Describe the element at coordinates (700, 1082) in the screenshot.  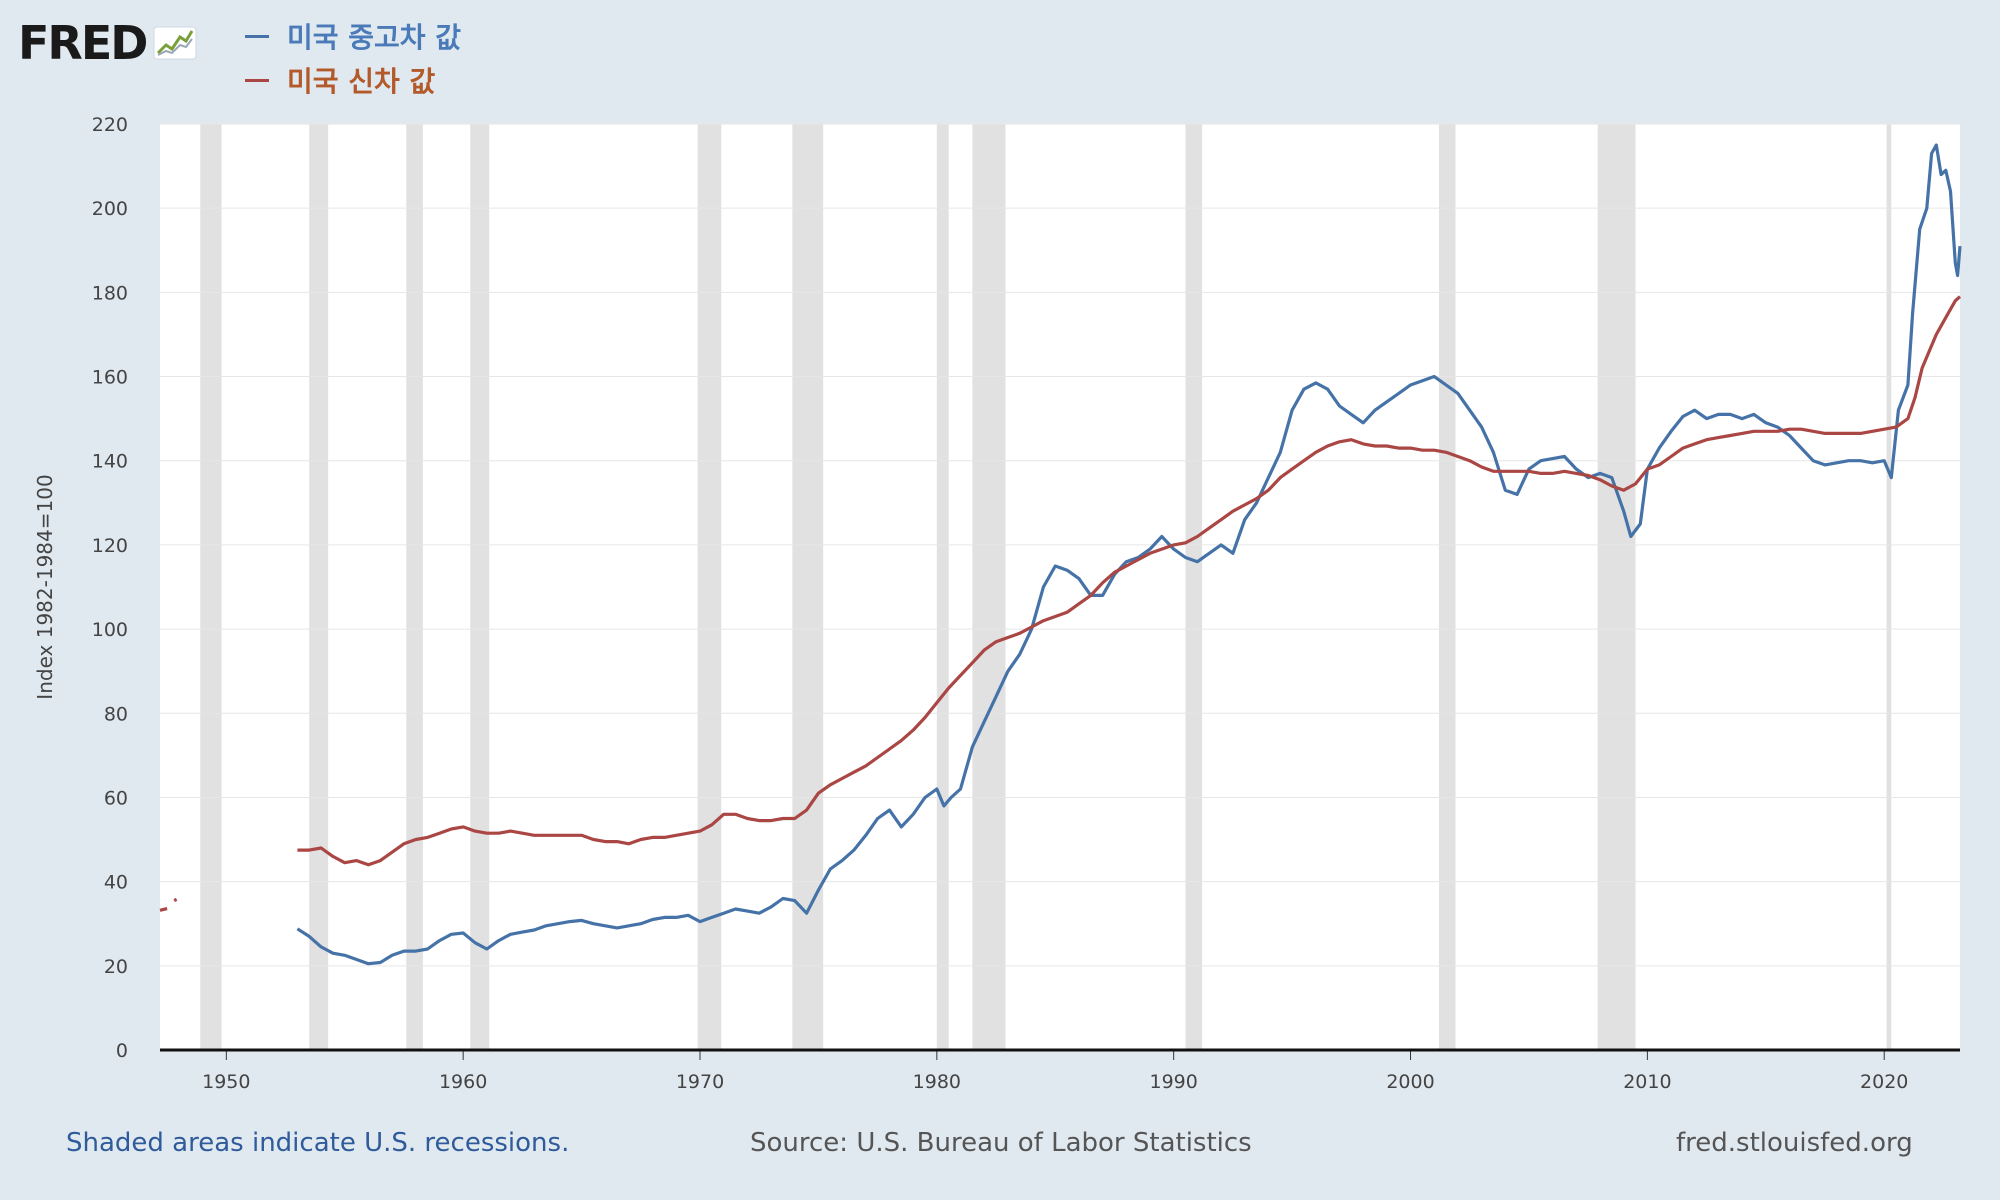
I see `x-tick-label-1970: 1970` at that location.